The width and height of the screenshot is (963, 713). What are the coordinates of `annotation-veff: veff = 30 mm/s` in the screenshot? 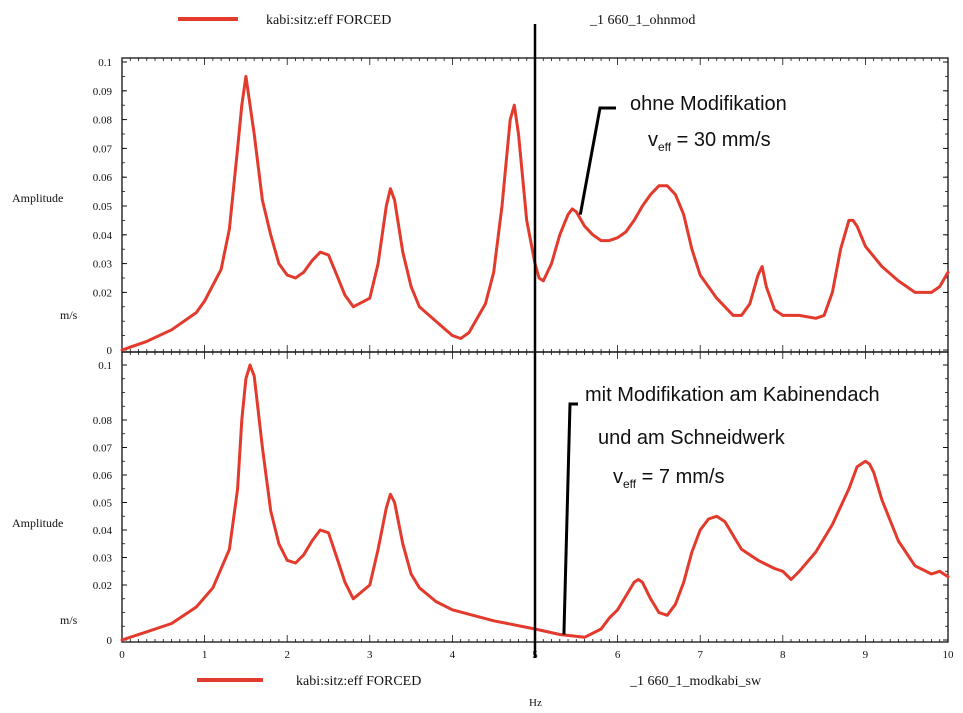 It's located at (709, 141).